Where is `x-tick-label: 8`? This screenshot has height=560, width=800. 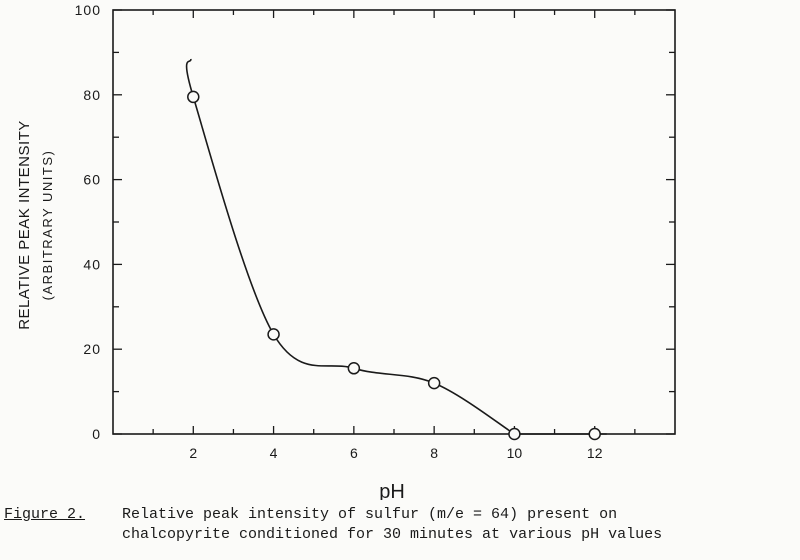 x-tick-label: 8 is located at coordinates (434, 453).